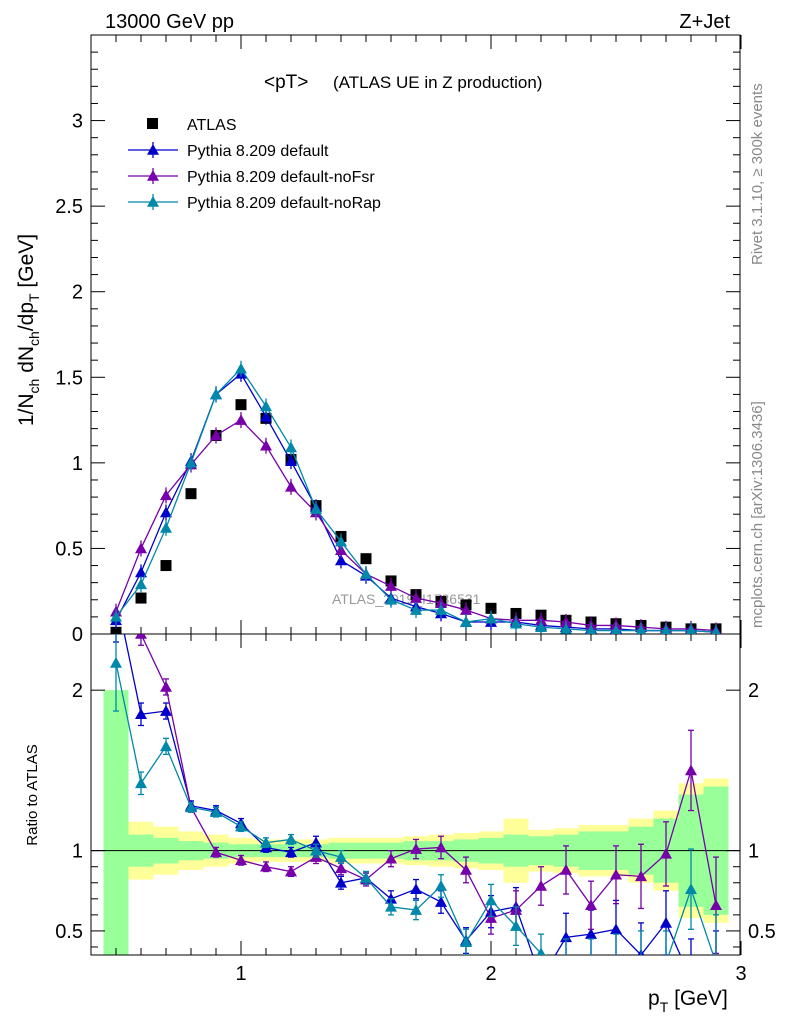 This screenshot has height=1024, width=786. I want to click on y-tick-label: 1.5, so click(69, 378).